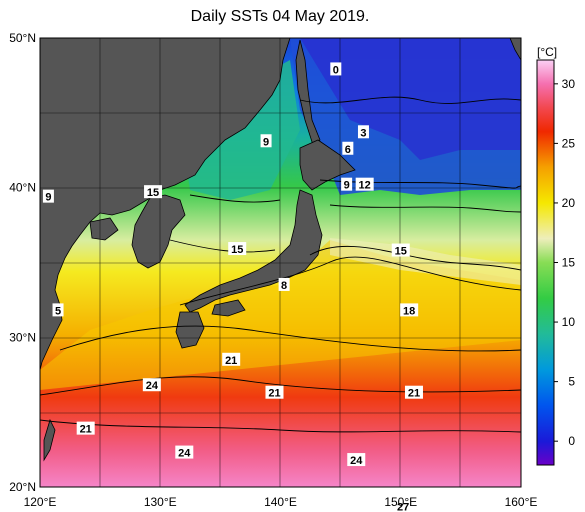 Image resolution: width=585 pixels, height=512 pixels. I want to click on svg-text: 27, so click(403, 506).